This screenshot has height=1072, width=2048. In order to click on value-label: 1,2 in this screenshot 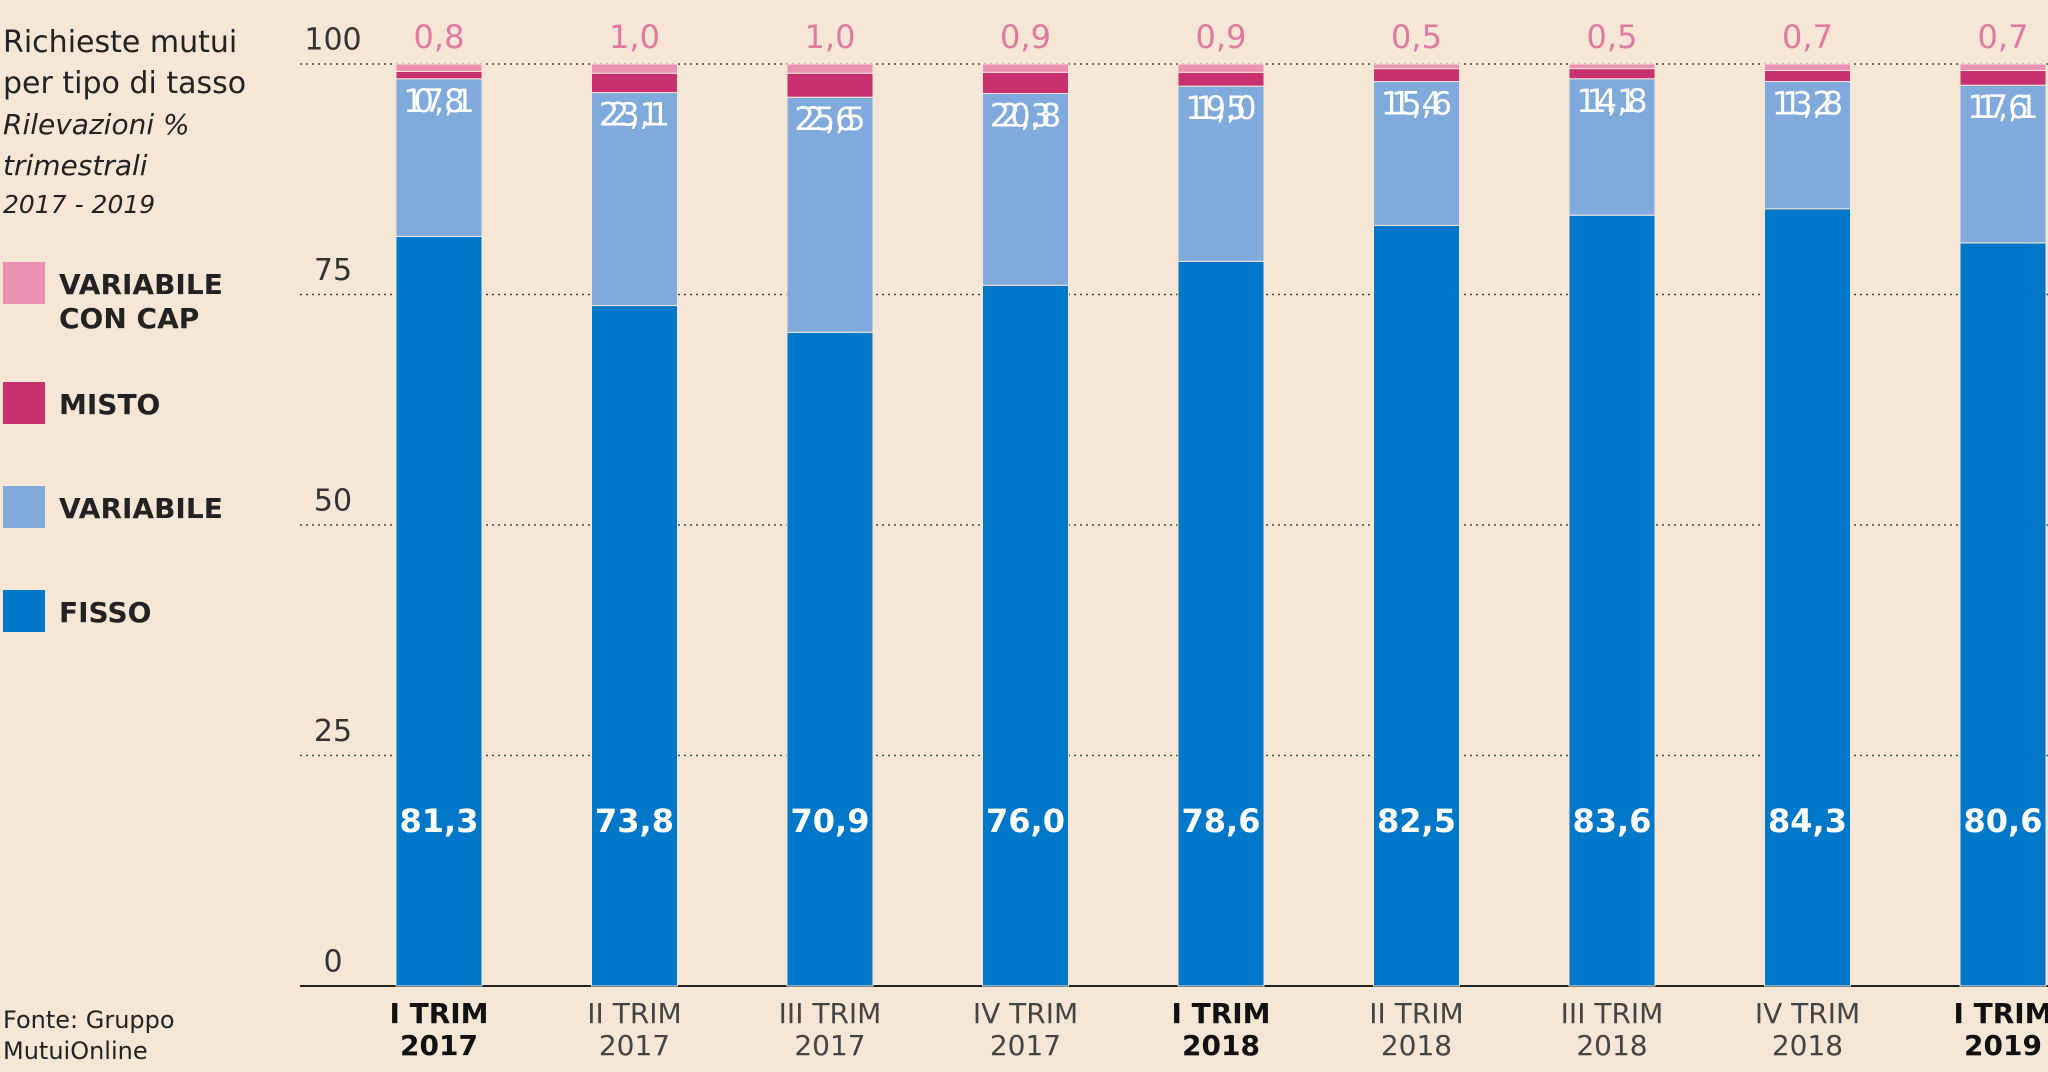, I will do `click(1807, 104)`.